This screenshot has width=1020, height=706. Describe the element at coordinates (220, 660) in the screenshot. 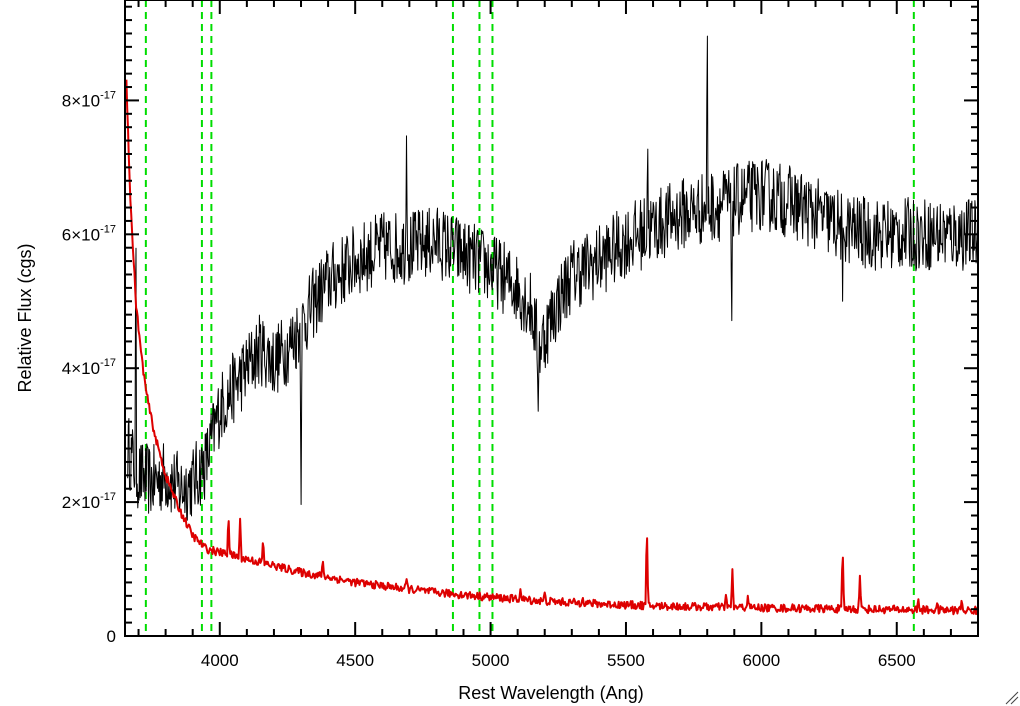

I see `x-tick-label: 4000` at that location.